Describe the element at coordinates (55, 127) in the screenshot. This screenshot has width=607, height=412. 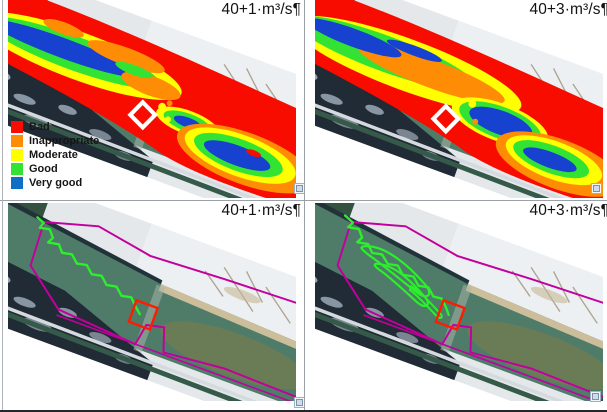
I see `legend-item-bad: Bad` at that location.